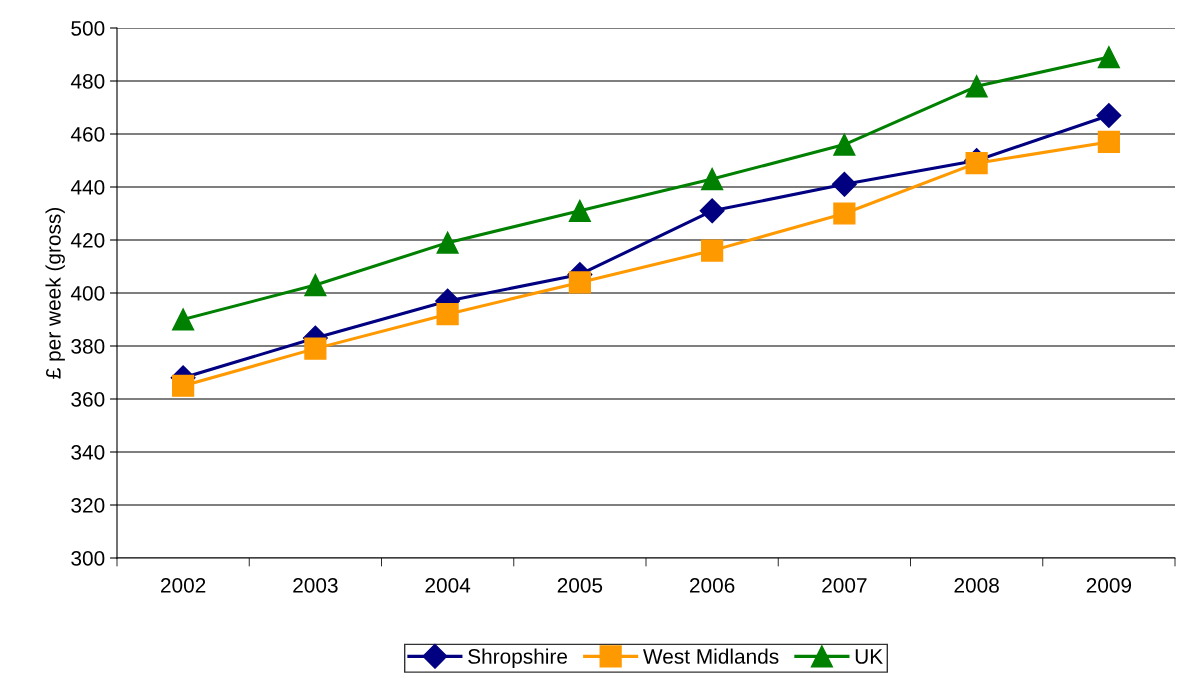 This screenshot has width=1178, height=684. I want to click on y-tick-label: 500, so click(88, 28).